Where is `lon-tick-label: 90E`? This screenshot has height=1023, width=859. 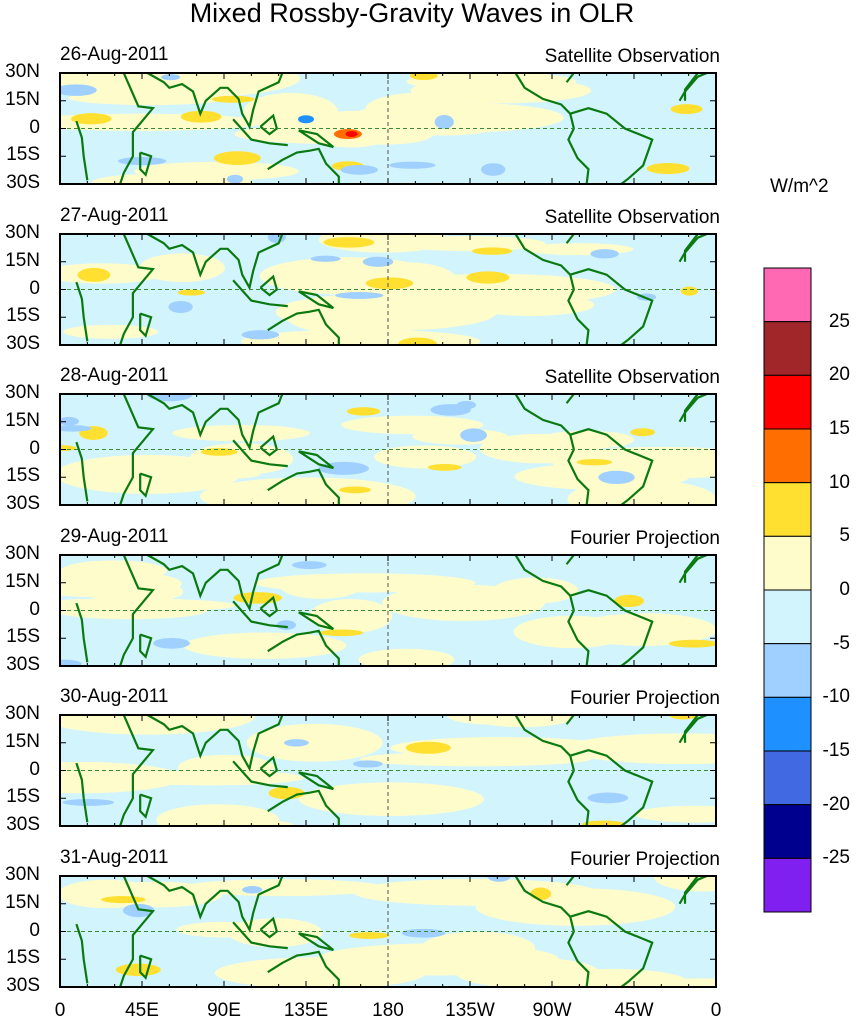 lon-tick-label: 90E is located at coordinates (224, 1010).